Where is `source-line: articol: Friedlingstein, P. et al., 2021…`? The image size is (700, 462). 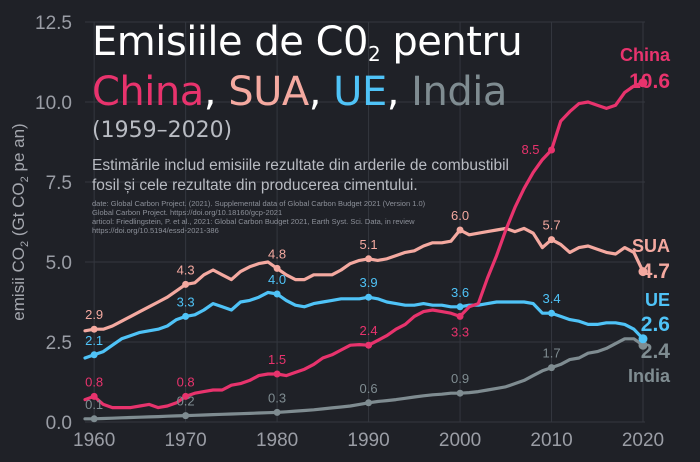 source-line: articol: Friedlingstein, P. et al., 2021… is located at coordinates (253, 221).